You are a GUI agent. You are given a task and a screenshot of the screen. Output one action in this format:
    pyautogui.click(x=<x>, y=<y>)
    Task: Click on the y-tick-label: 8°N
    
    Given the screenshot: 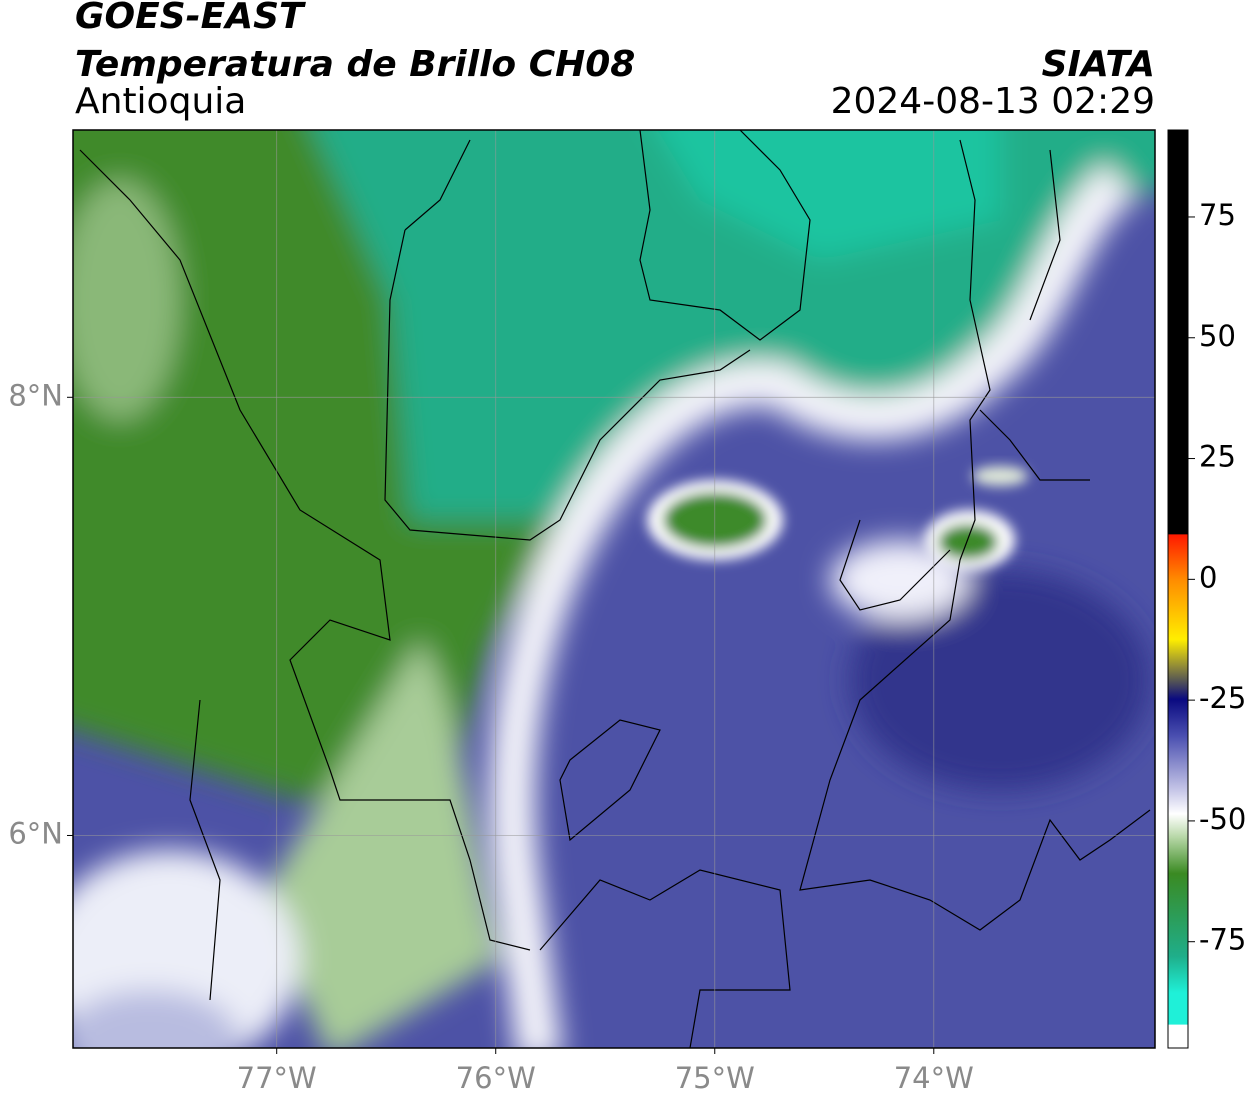 What is the action you would take?
    pyautogui.click(x=35, y=395)
    